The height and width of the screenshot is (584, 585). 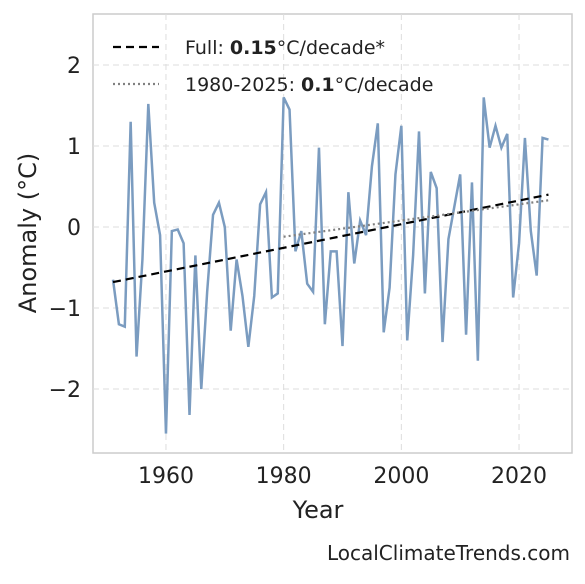 I want to click on y-tick-label: 0, so click(x=74, y=228).